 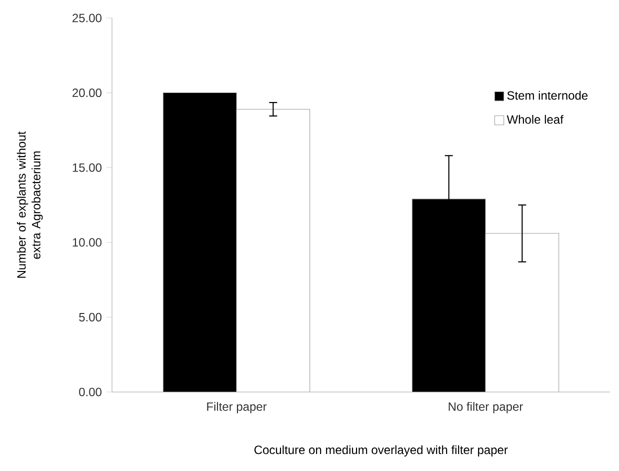 I want to click on y-tick-label: 5.00, so click(x=90, y=317).